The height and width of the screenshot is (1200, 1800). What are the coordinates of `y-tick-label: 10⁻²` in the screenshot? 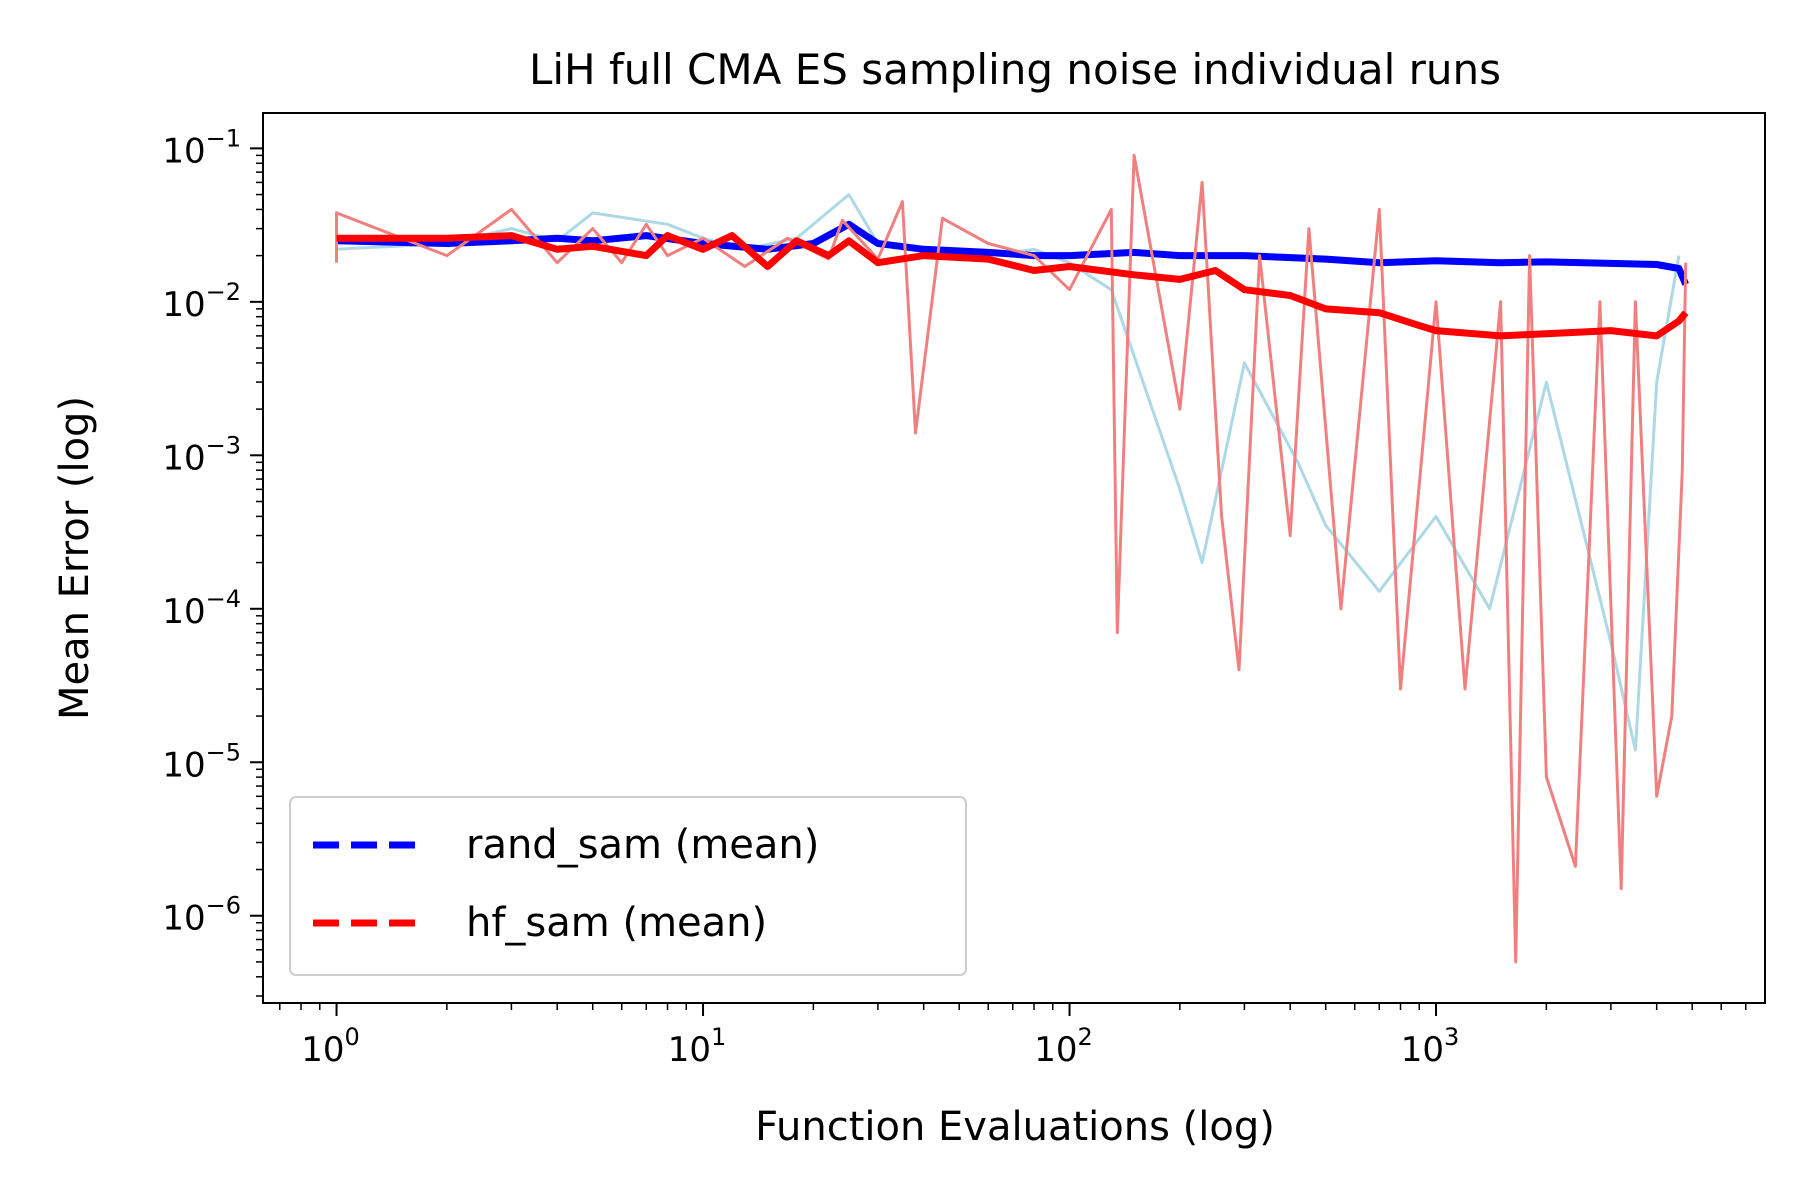 It's located at (201, 301).